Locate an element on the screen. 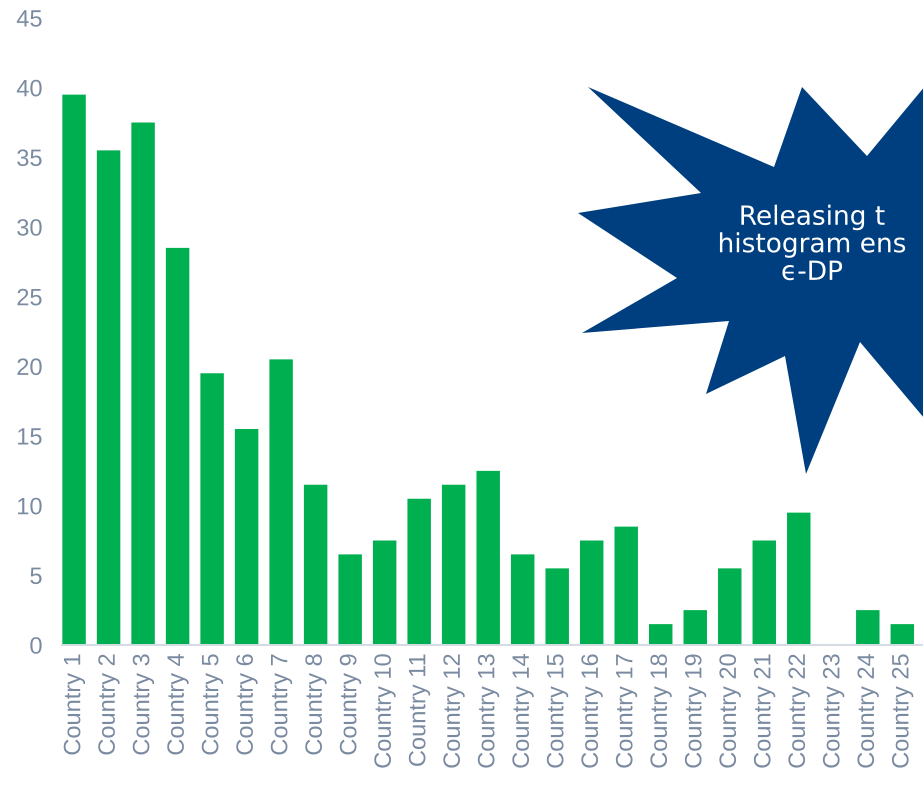 Image resolution: width=923 pixels, height=793 pixels. x-tick-label: Country 5 is located at coordinates (213, 704).